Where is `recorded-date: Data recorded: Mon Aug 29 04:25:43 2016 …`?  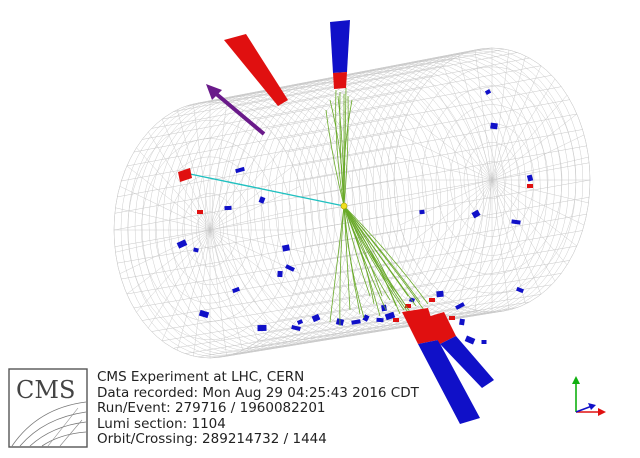 recorded-date: Data recorded: Mon Aug 29 04:25:43 2016 … is located at coordinates (258, 392).